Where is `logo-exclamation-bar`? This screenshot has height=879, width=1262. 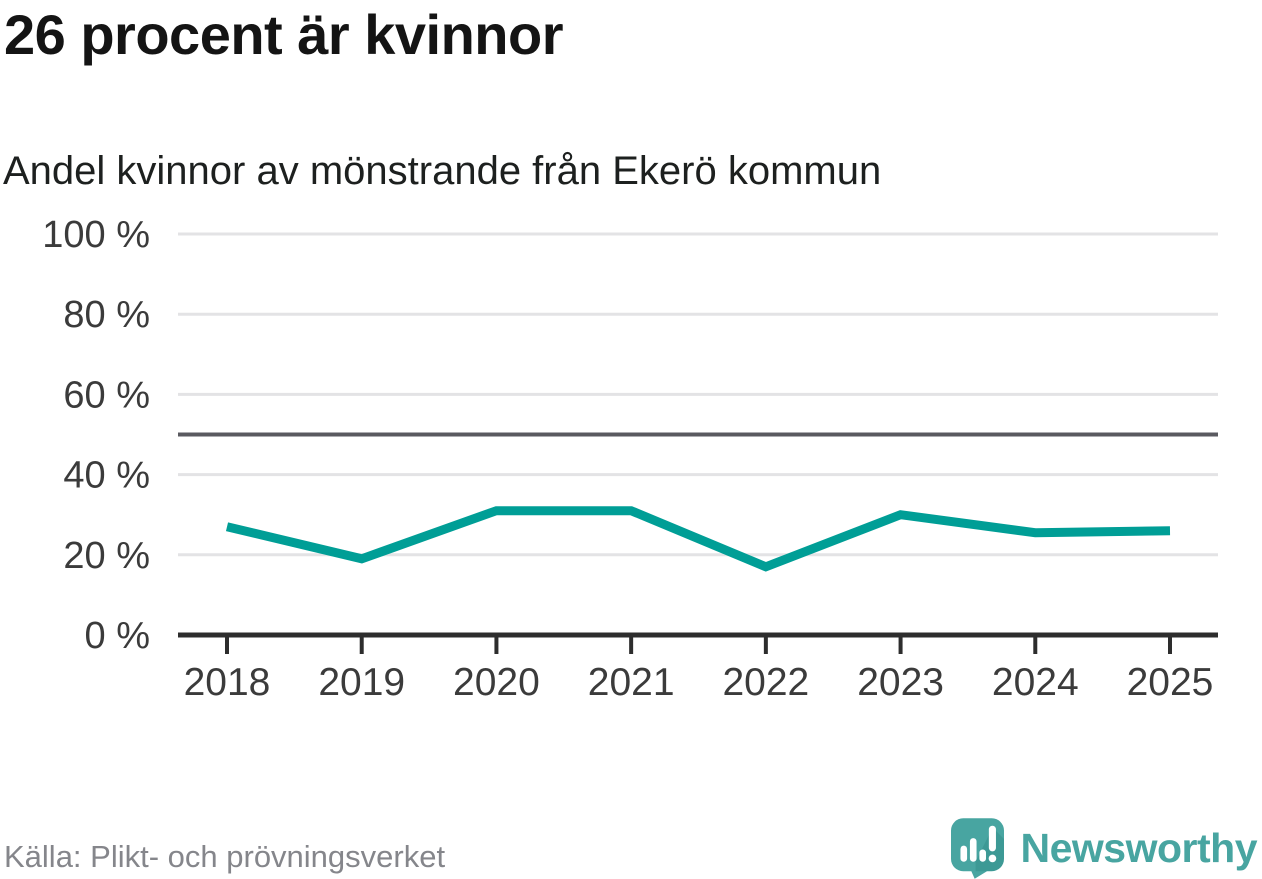 logo-exclamation-bar is located at coordinates (992, 838).